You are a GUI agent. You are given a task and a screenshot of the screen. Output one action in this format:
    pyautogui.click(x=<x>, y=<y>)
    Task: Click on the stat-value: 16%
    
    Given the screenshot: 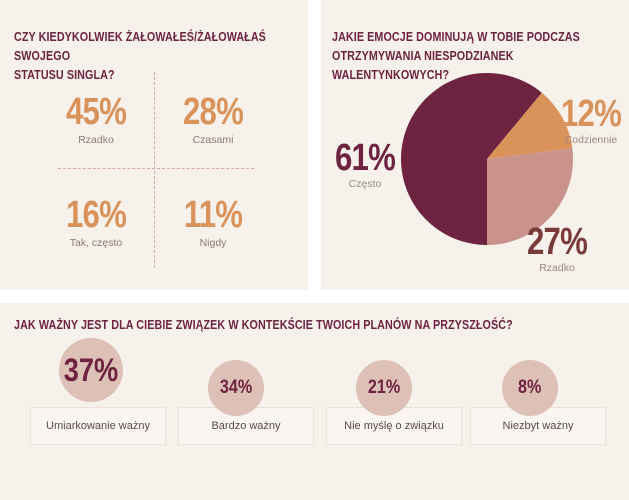 What is the action you would take?
    pyautogui.click(x=96, y=215)
    